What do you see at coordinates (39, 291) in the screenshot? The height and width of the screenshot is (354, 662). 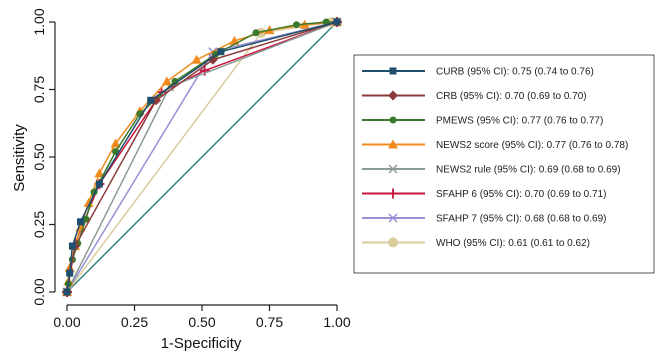 I see `y-tick-label-0: 0.00` at bounding box center [39, 291].